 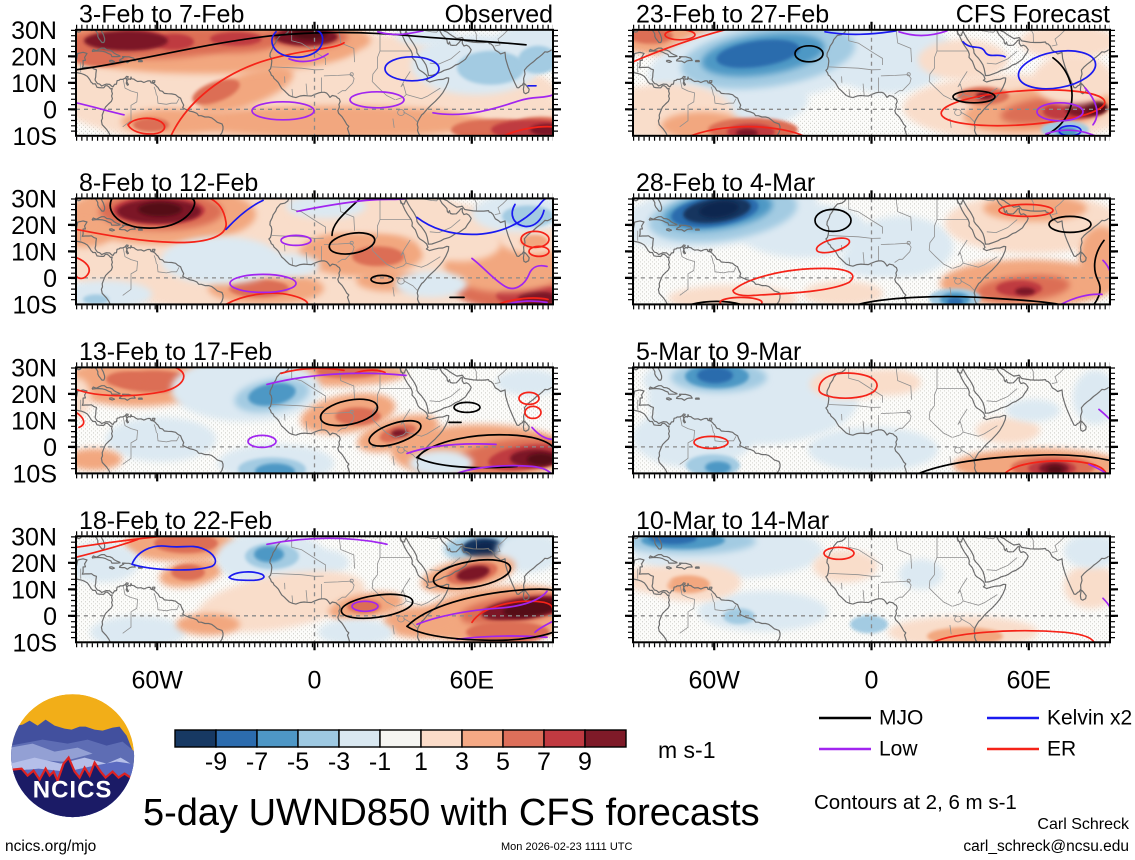 What do you see at coordinates (1033, 15) in the screenshot?
I see `svg-text: CFS Forecast` at bounding box center [1033, 15].